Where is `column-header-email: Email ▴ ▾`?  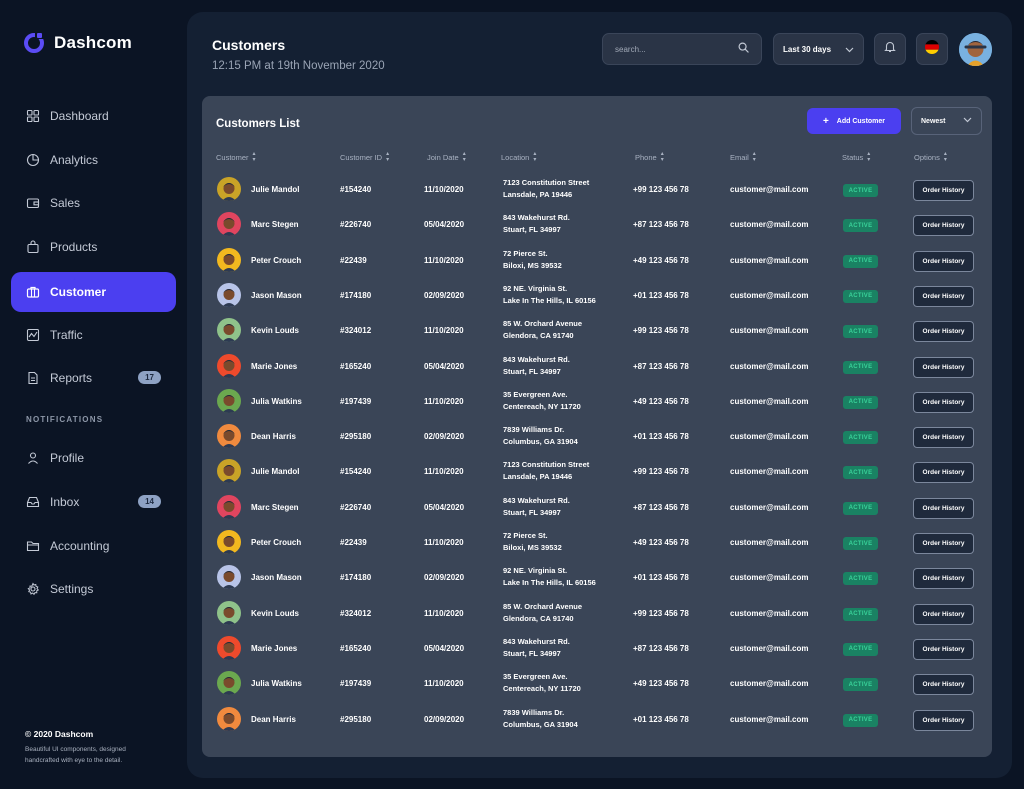
column-header-email: Email ▴ ▾ is located at coordinates (743, 157).